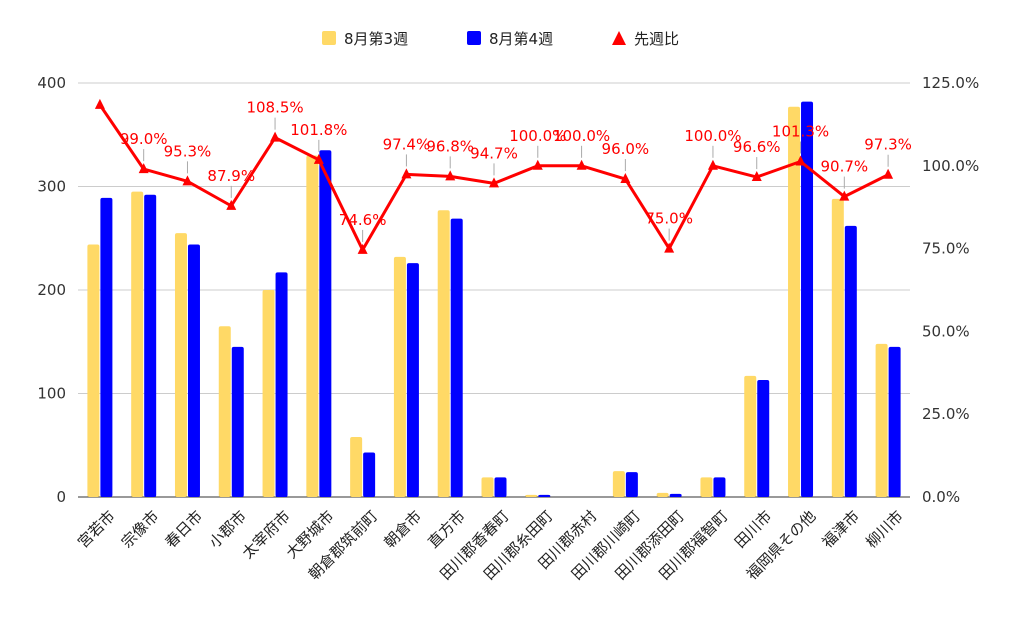 This screenshot has width=1024, height=633. I want to click on left-tick-label: 100, so click(51, 394).